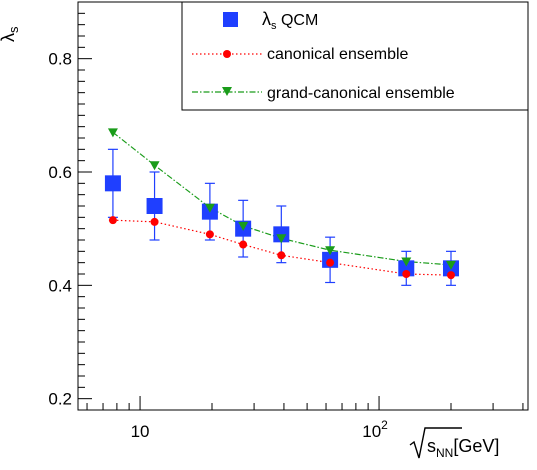 The width and height of the screenshot is (537, 470). I want to click on y-axis-title-sub: s, so click(13, 29).